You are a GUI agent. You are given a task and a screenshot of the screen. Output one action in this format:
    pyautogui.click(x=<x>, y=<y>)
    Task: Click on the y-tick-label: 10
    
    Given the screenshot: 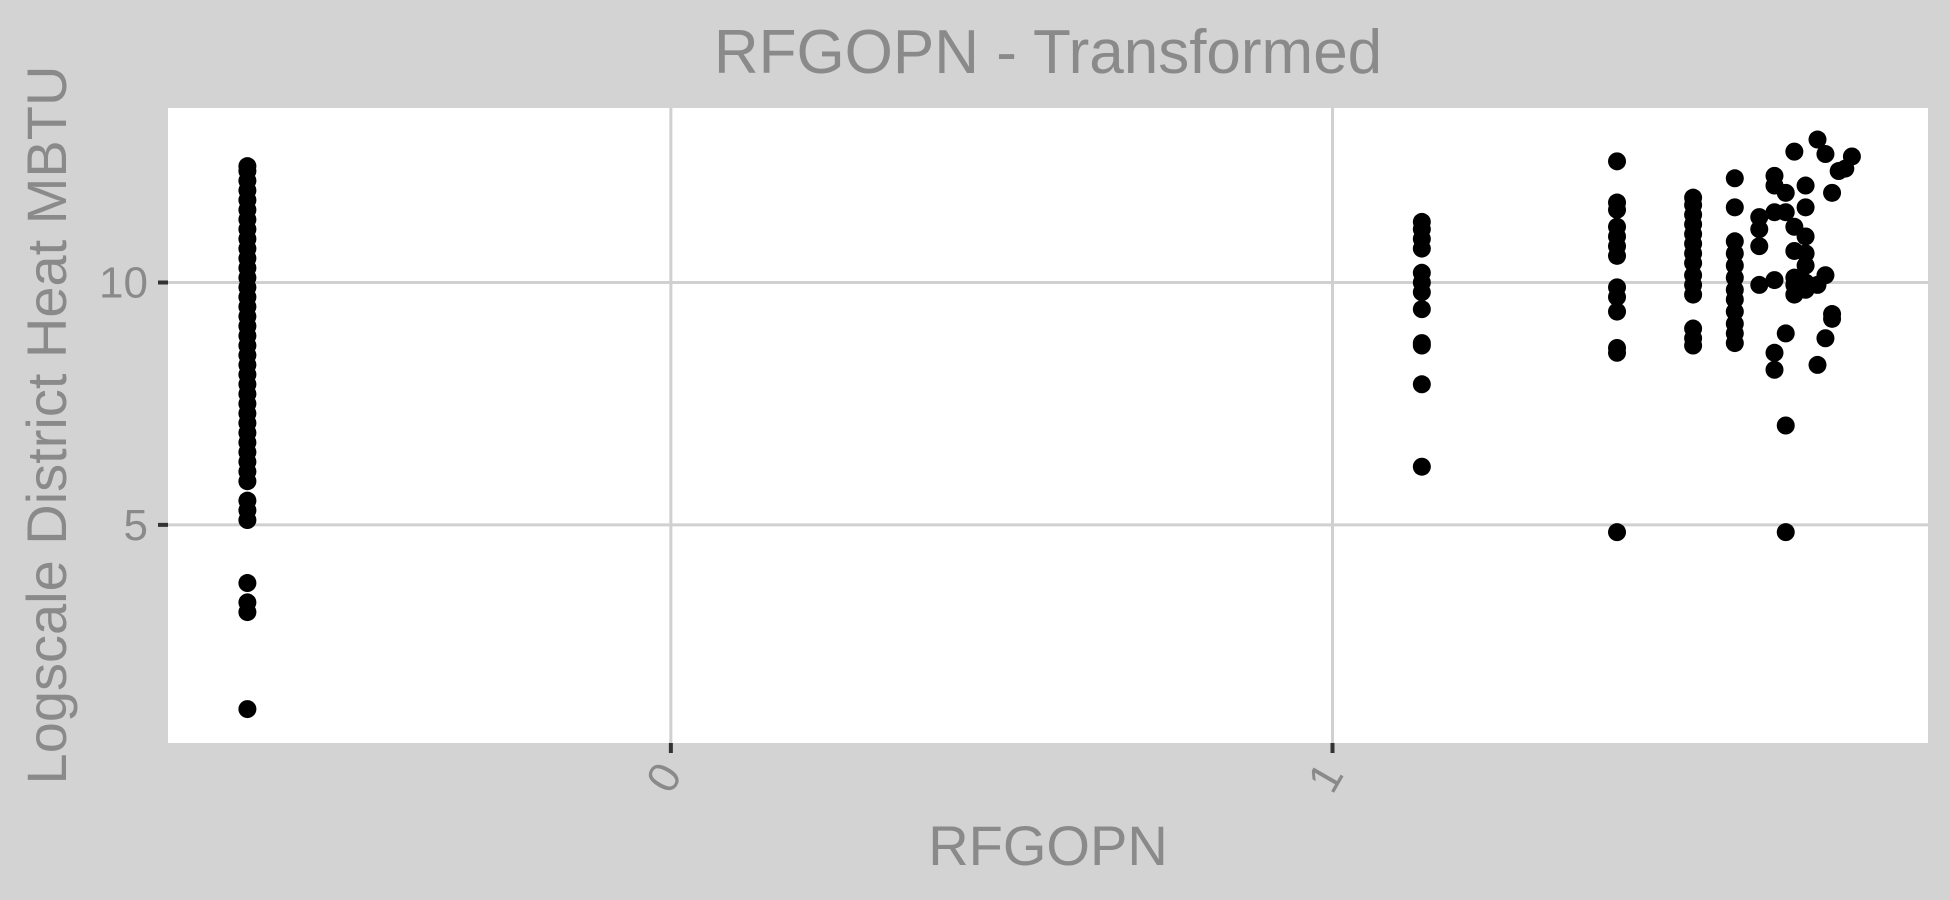 What is the action you would take?
    pyautogui.click(x=123, y=283)
    